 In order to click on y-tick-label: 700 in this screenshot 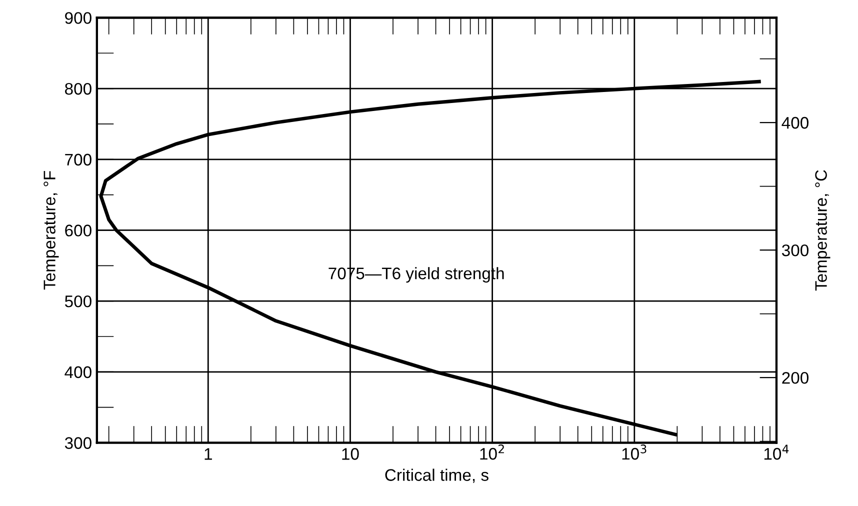, I will do `click(78, 160)`.